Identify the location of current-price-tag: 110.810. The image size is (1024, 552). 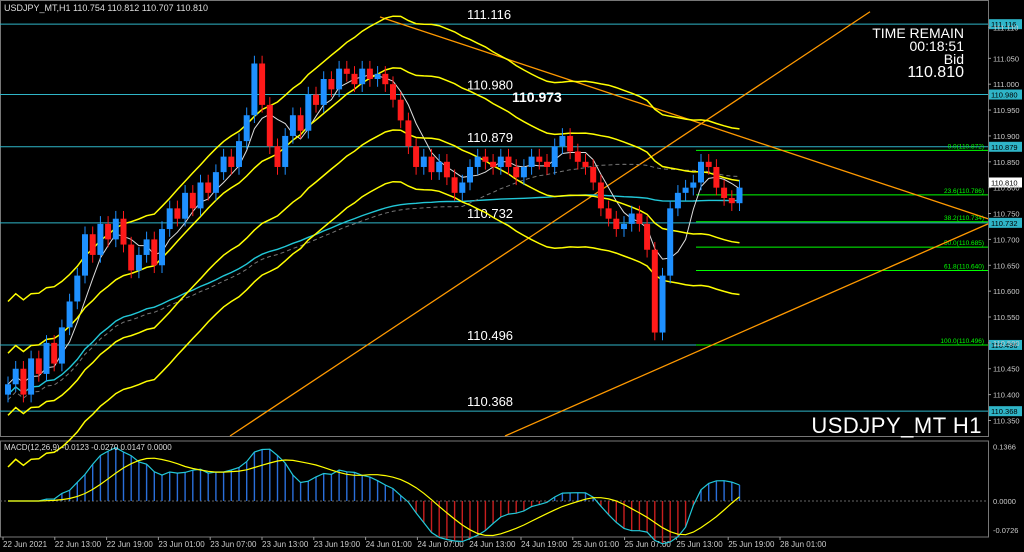
(1004, 182).